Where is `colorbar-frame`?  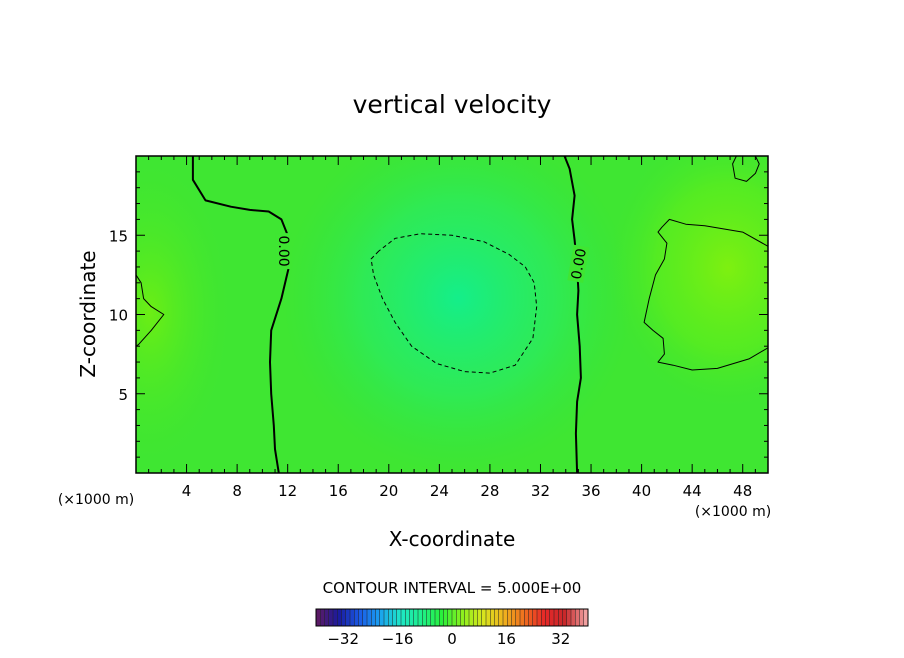 colorbar-frame is located at coordinates (452, 617).